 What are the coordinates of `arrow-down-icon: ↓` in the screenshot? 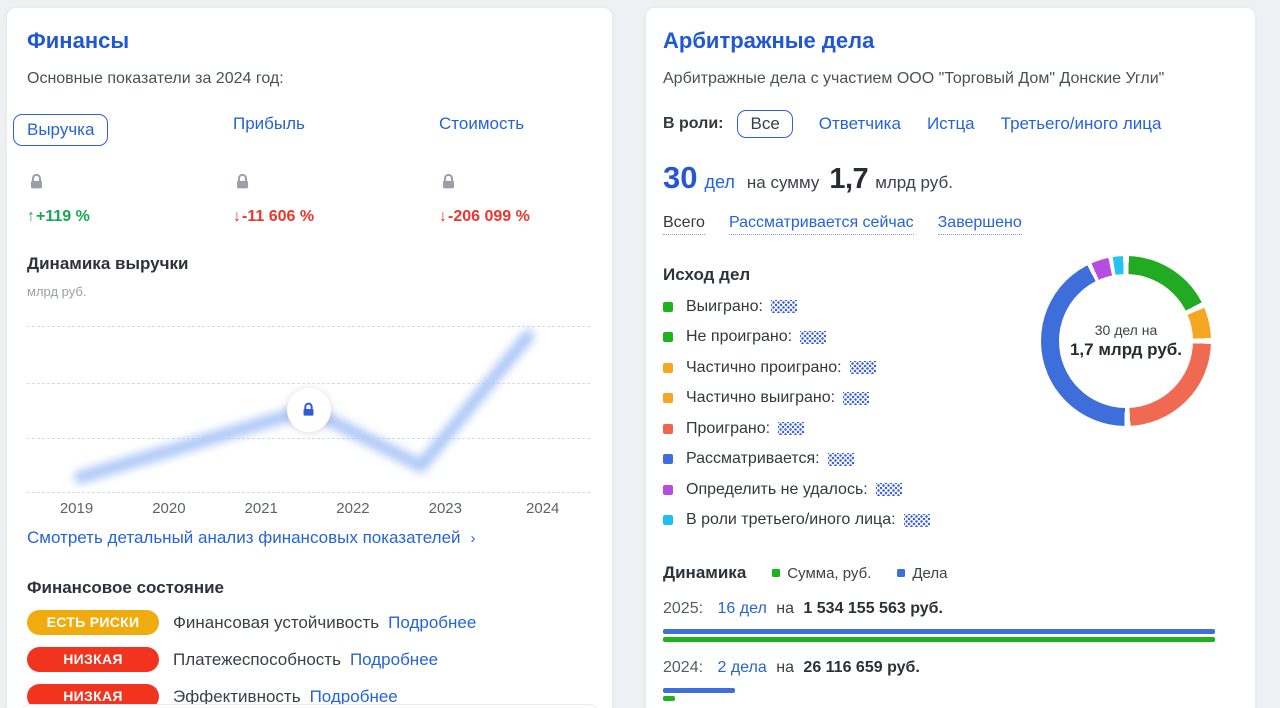 It's located at (443, 216).